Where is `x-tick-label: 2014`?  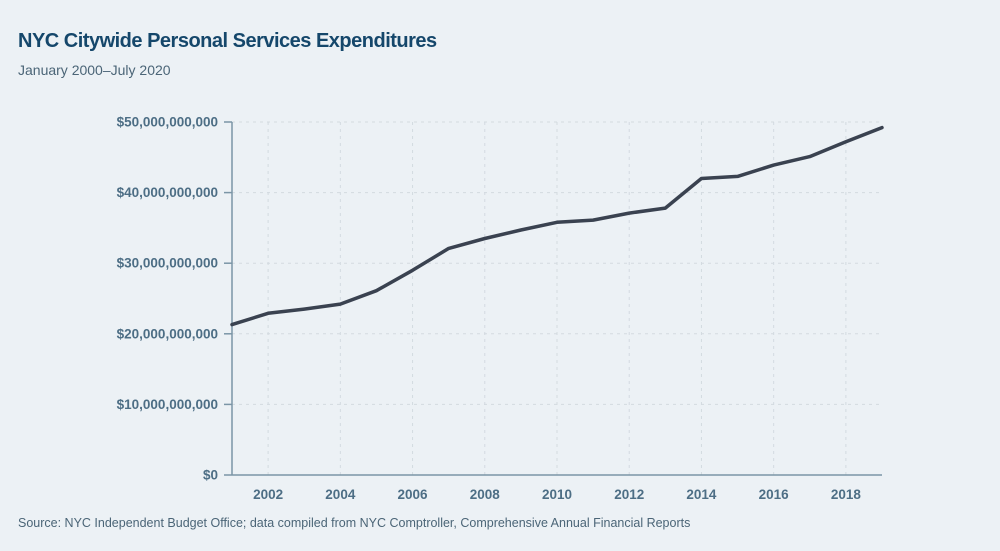
x-tick-label: 2014 is located at coordinates (701, 494).